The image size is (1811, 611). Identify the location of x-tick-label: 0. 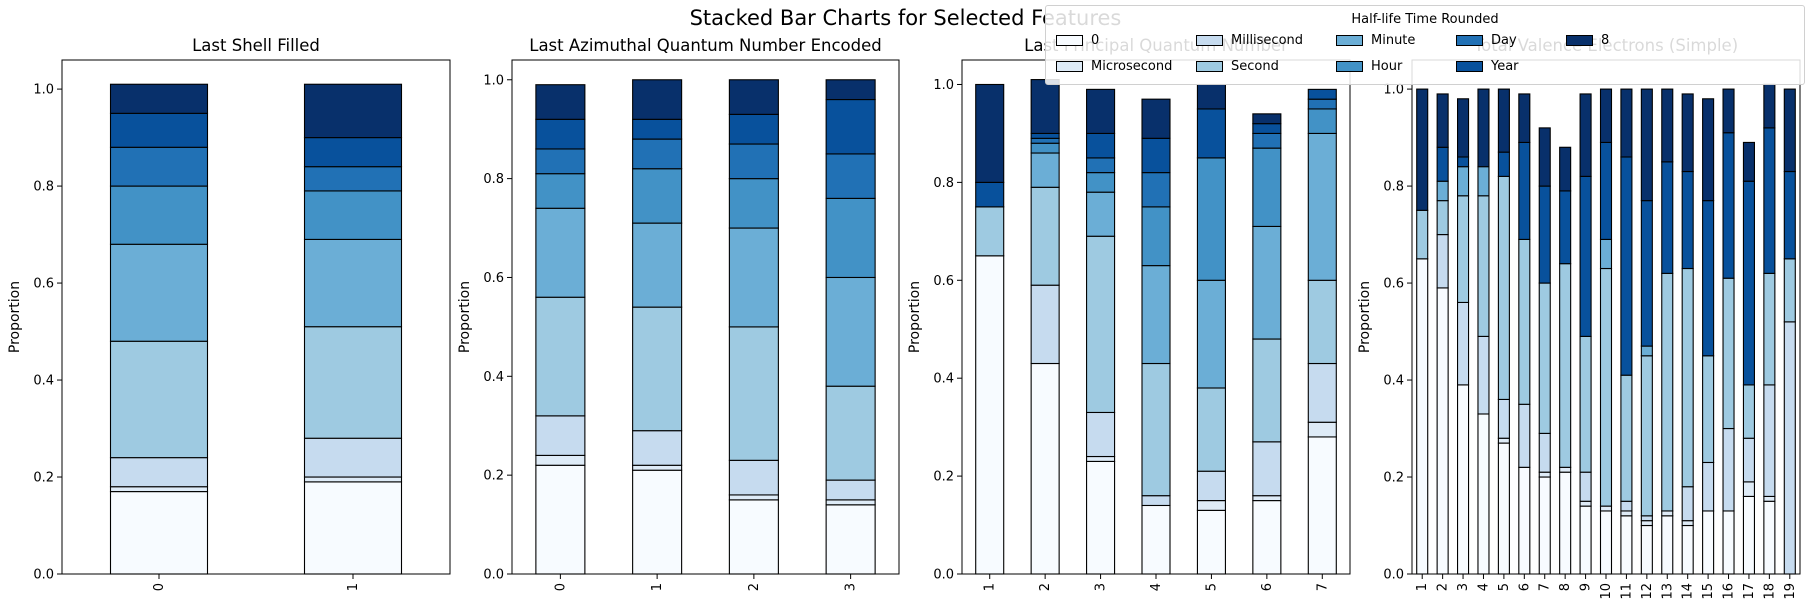
(560, 587).